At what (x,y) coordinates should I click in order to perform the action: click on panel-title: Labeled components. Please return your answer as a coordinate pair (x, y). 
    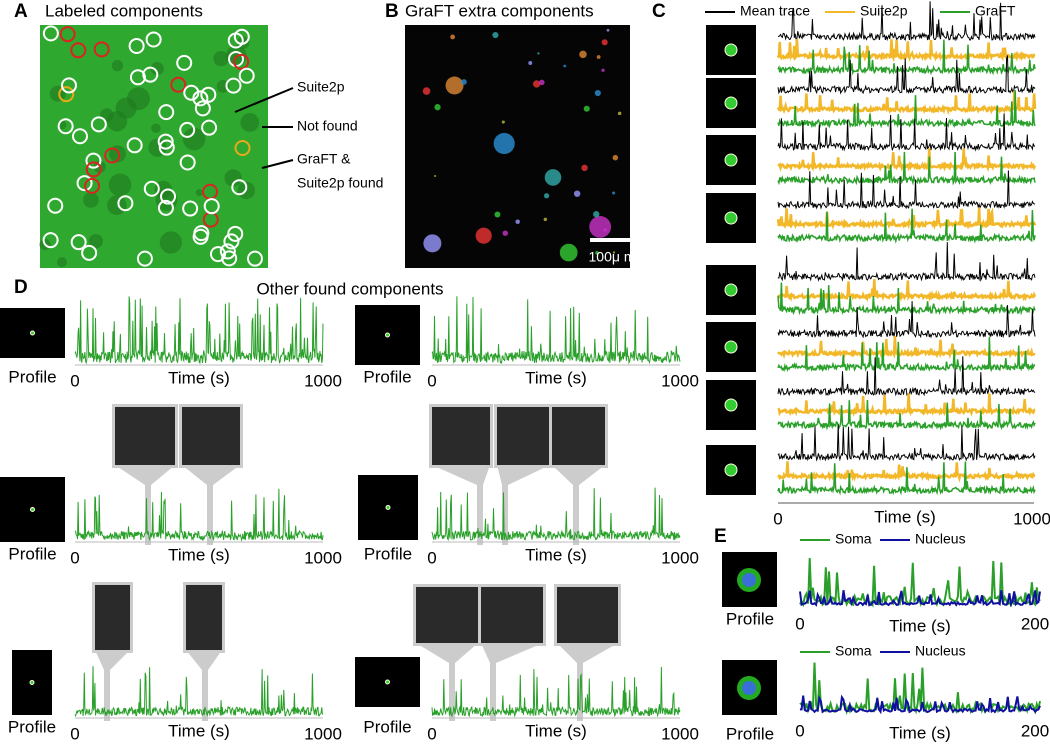
    Looking at the image, I should click on (124, 10).